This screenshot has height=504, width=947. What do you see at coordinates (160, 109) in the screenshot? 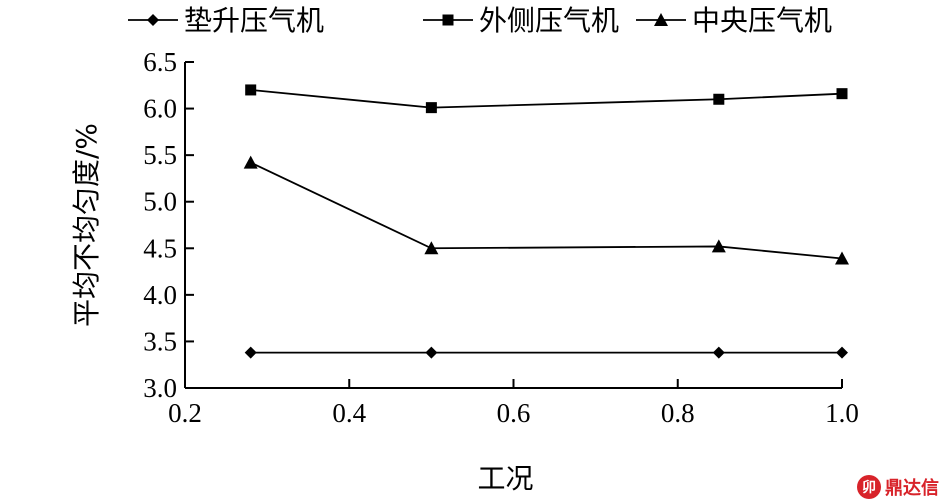
I see `y-tick-label: 6.0` at bounding box center [160, 109].